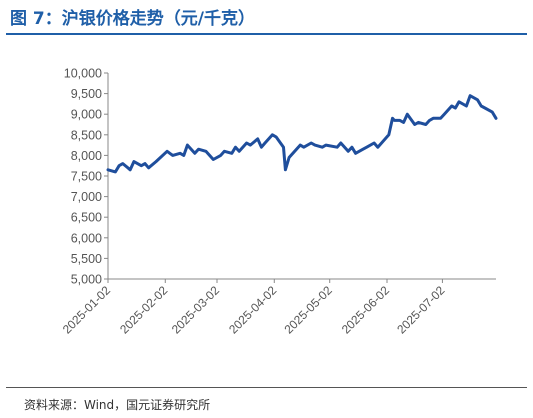  What do you see at coordinates (253, 310) in the screenshot?
I see `x-tick-label: 2025-04-02` at bounding box center [253, 310].